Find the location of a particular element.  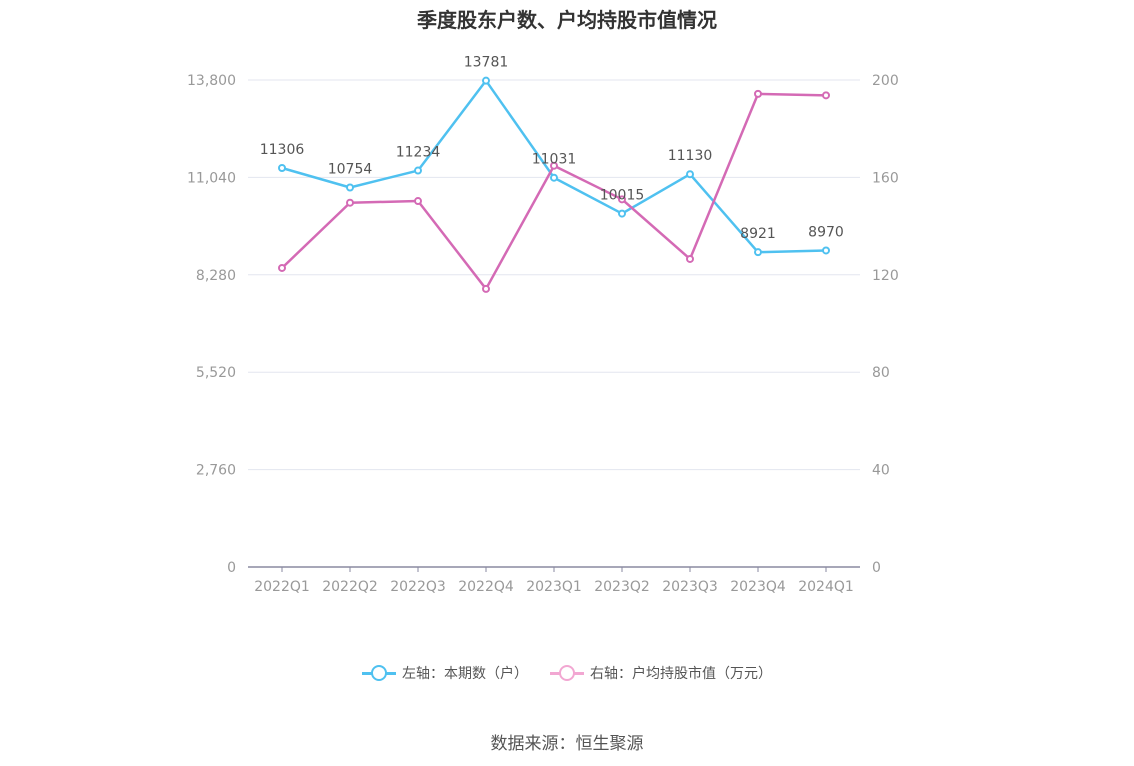

y-left-tick-label: 5,520 is located at coordinates (216, 373).